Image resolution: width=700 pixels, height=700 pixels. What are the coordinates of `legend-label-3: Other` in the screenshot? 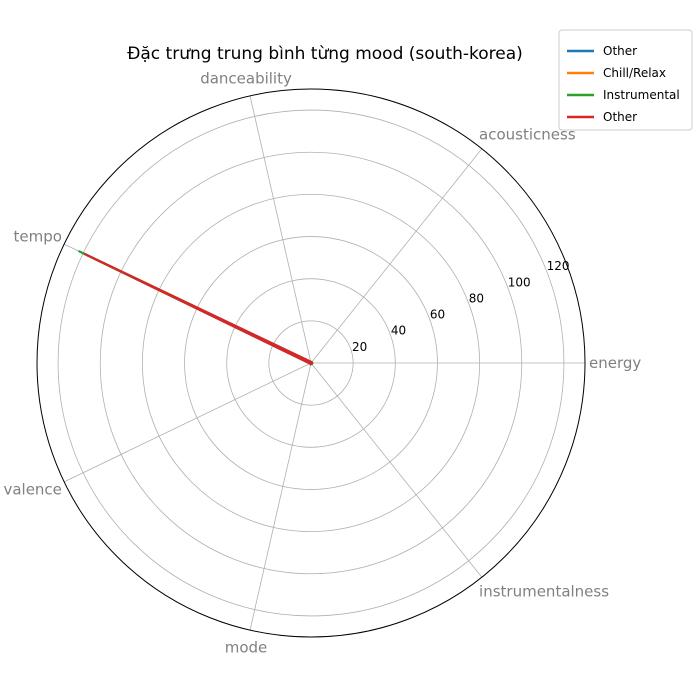 It's located at (620, 117).